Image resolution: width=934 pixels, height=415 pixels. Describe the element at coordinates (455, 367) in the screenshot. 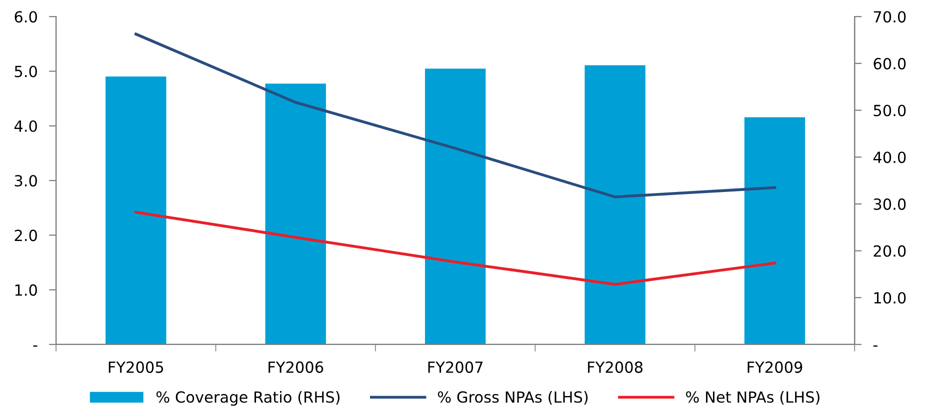

I see `x-tick-label: FY2007` at that location.